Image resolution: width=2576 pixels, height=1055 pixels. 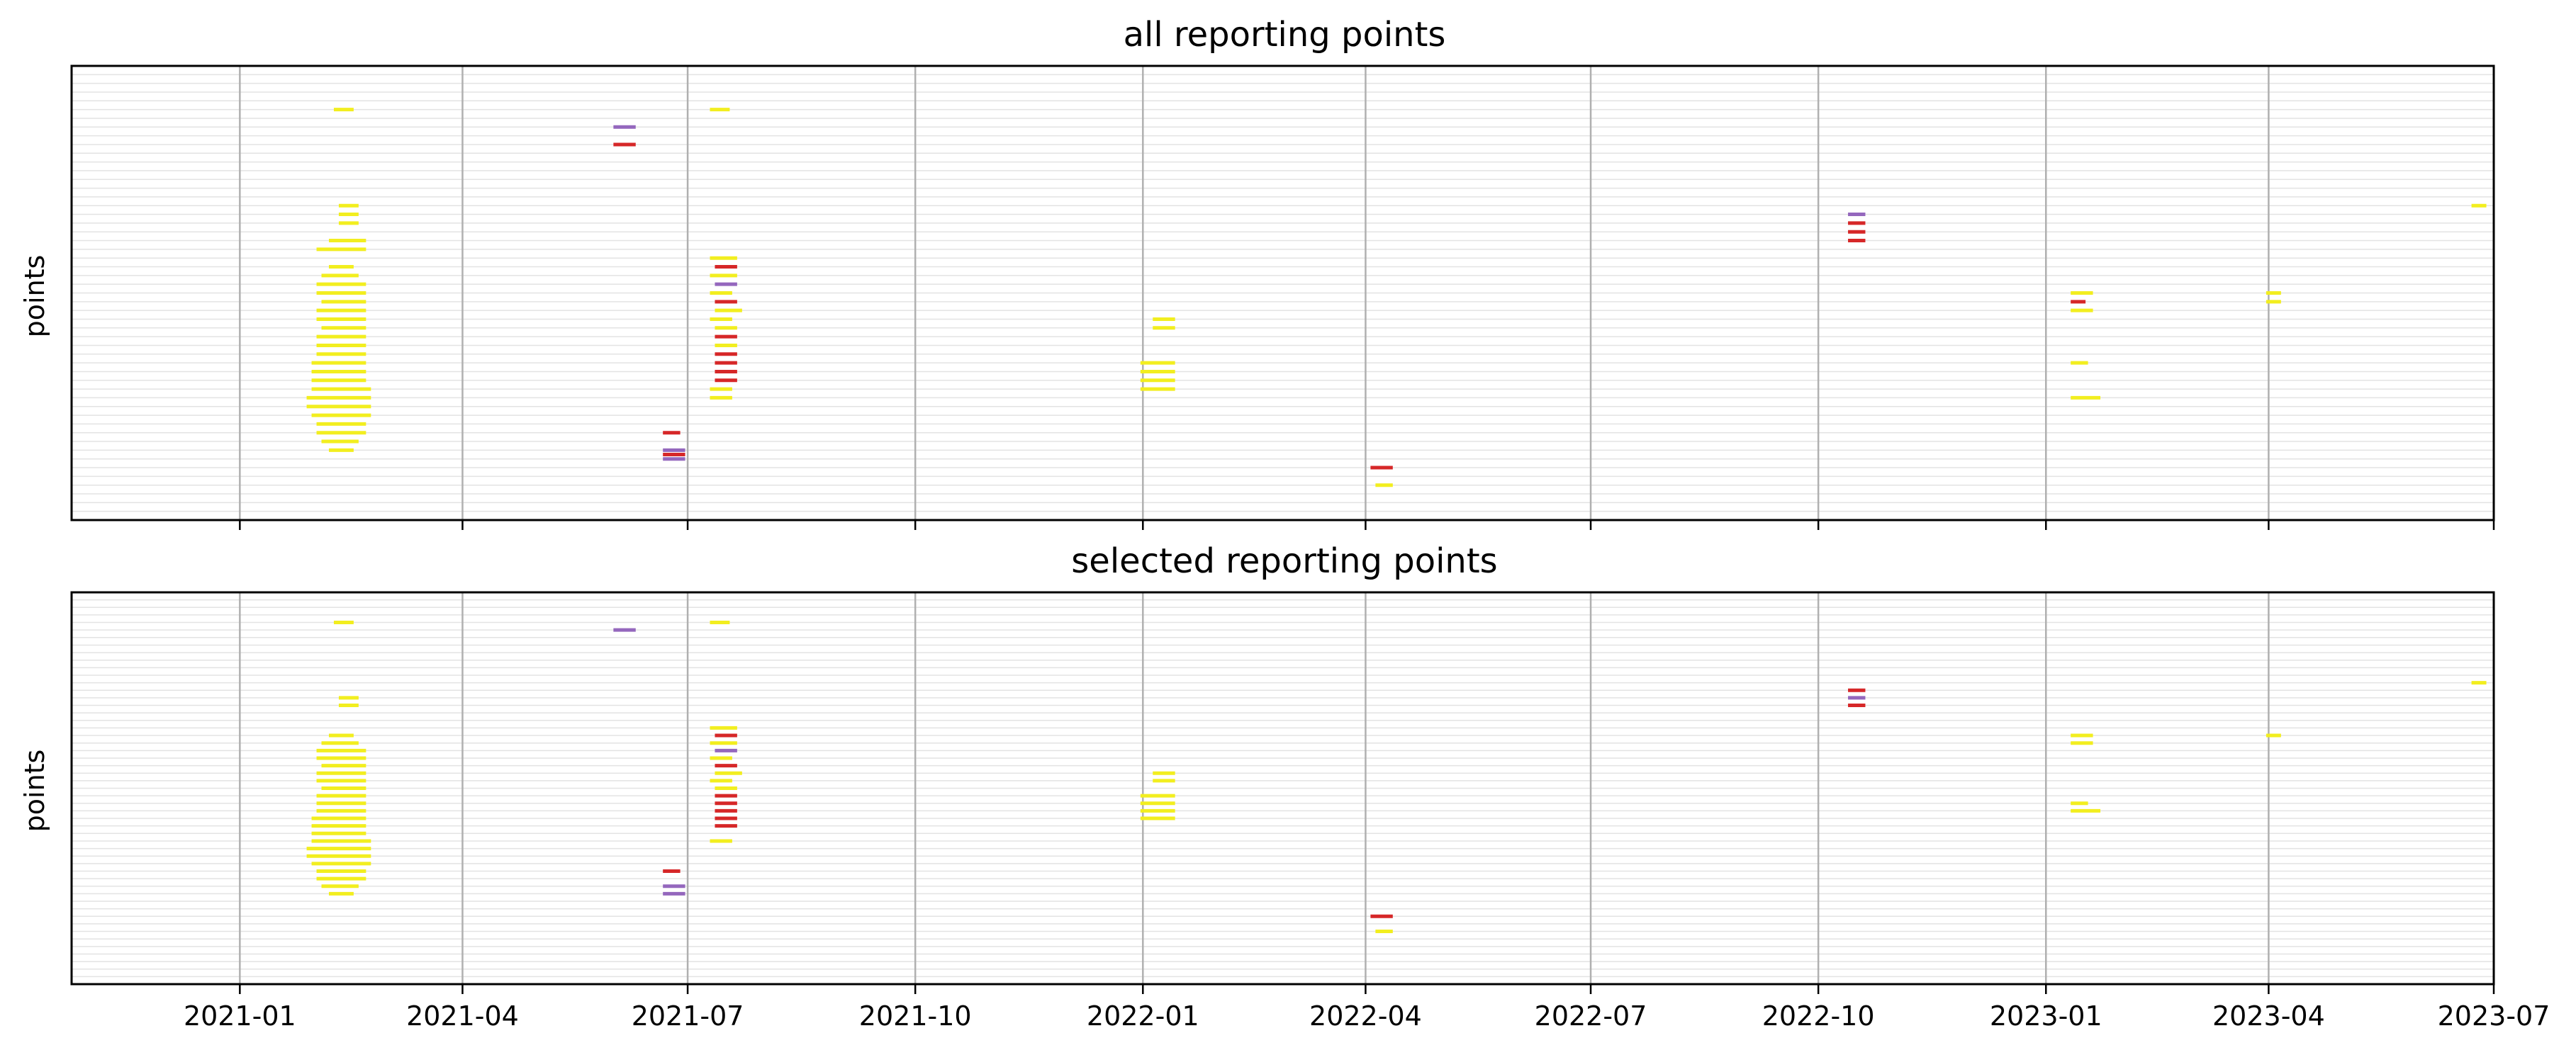 I want to click on x-tick-label: 2023-07, so click(x=2494, y=1016).